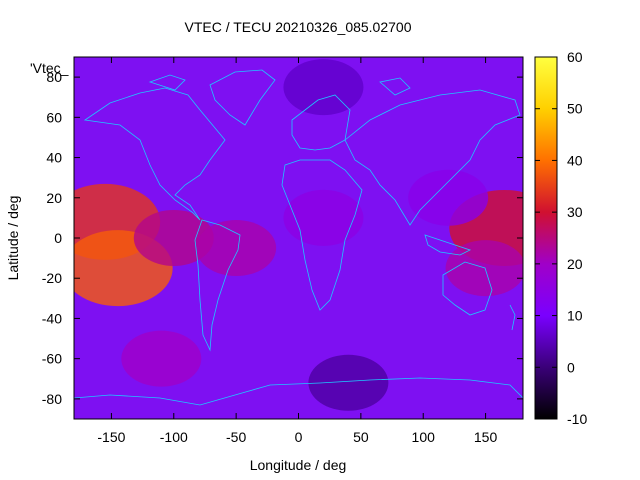  I want to click on colorbar-tick-label: 20, so click(575, 264).